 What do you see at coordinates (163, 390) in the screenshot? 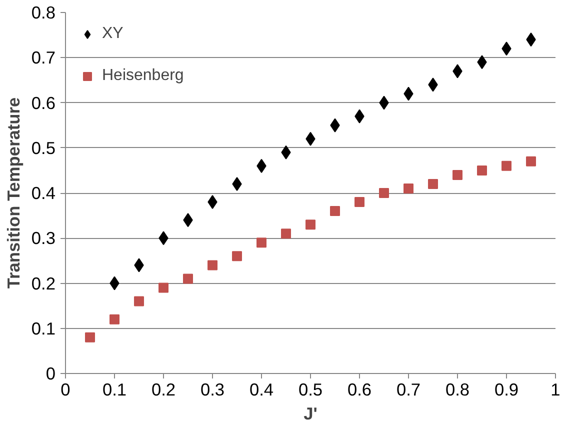
I see `x-tick-label: 0.2` at bounding box center [163, 390].